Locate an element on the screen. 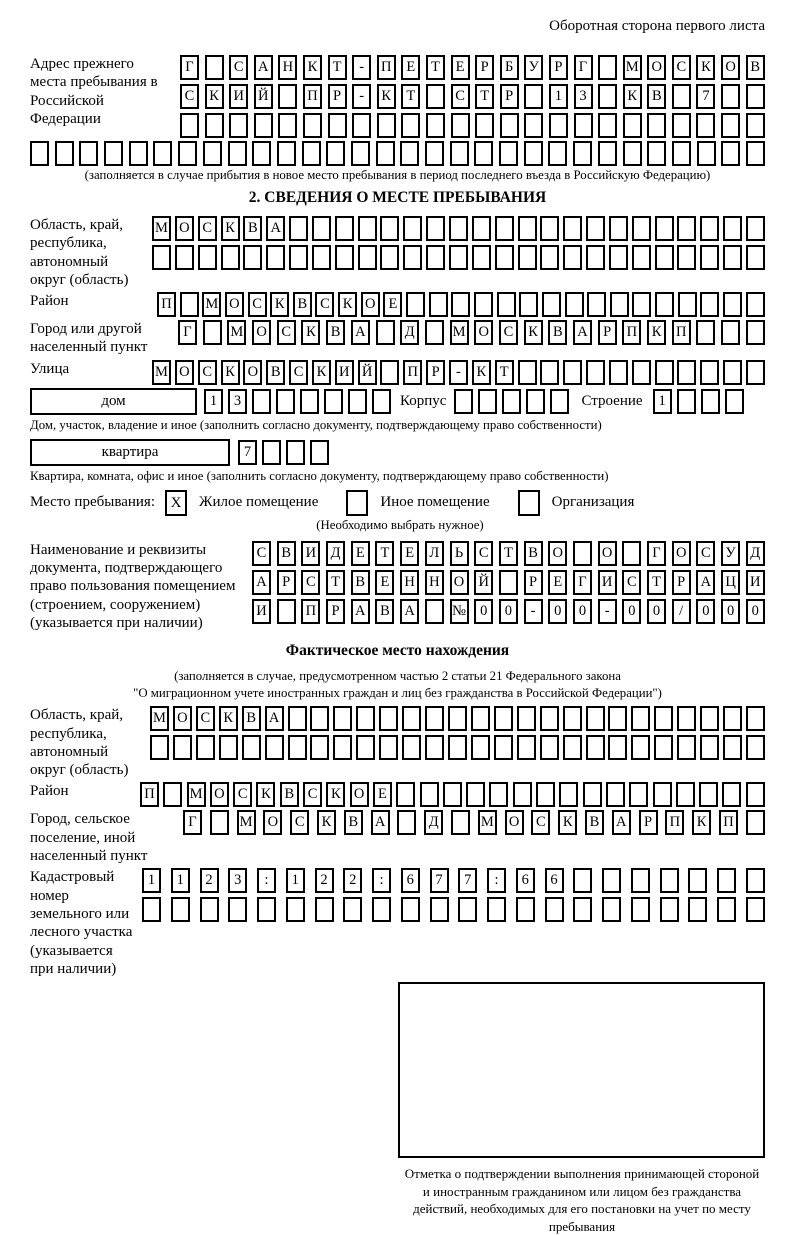 Image resolution: width=800 pixels, height=1235 pixels. char-box: 2 is located at coordinates (324, 881).